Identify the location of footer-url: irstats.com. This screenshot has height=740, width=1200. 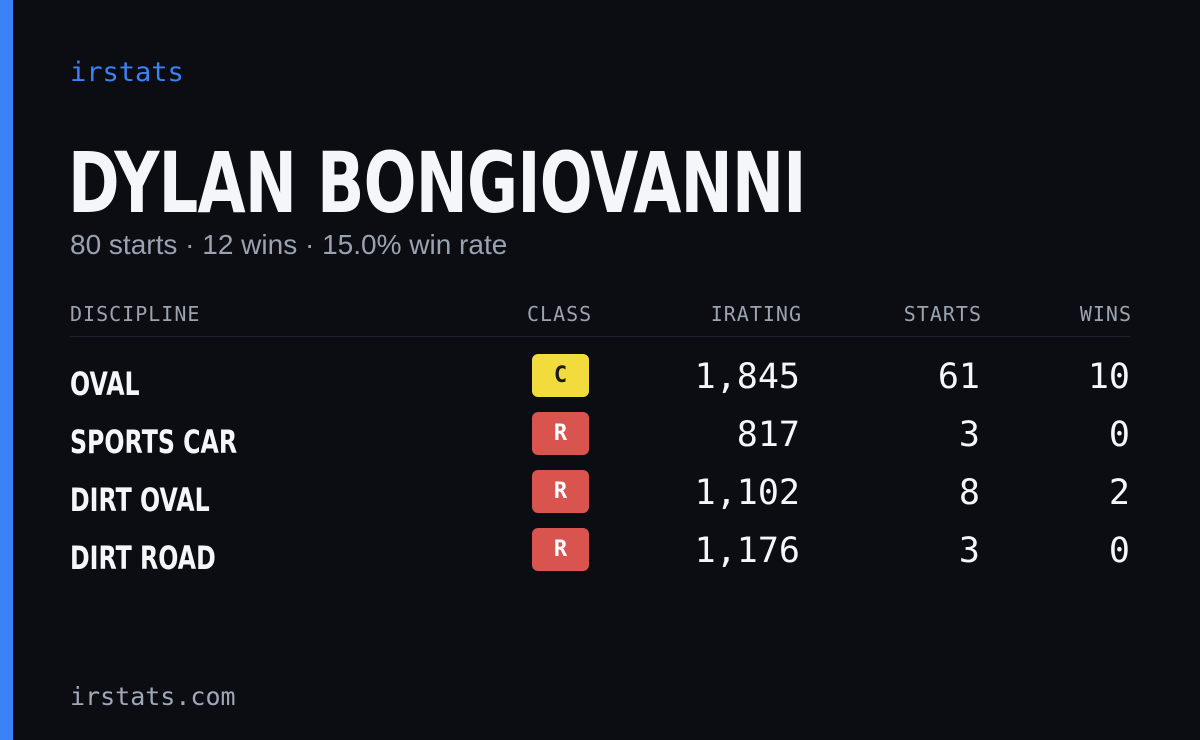
(153, 696).